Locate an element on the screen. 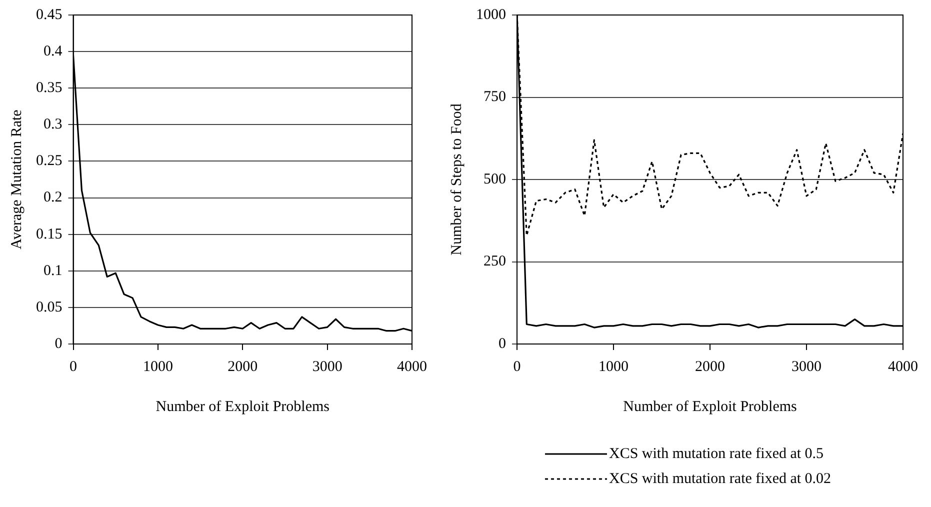 This screenshot has height=507, width=931. y-tick-label: 500 is located at coordinates (495, 179).